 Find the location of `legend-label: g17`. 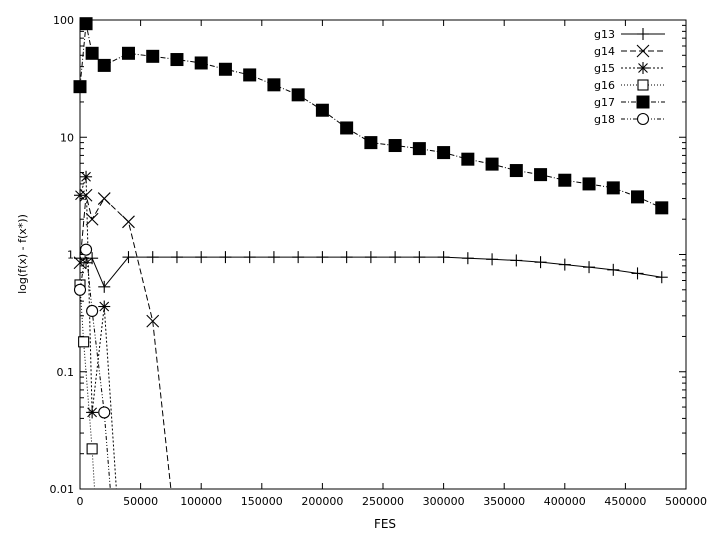

legend-label: g17 is located at coordinates (604, 102).